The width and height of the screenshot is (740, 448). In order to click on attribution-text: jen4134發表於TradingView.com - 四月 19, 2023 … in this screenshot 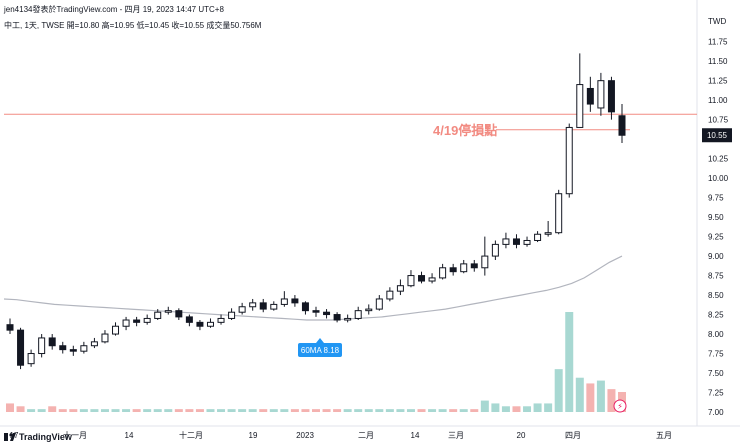, I will do `click(114, 9)`.